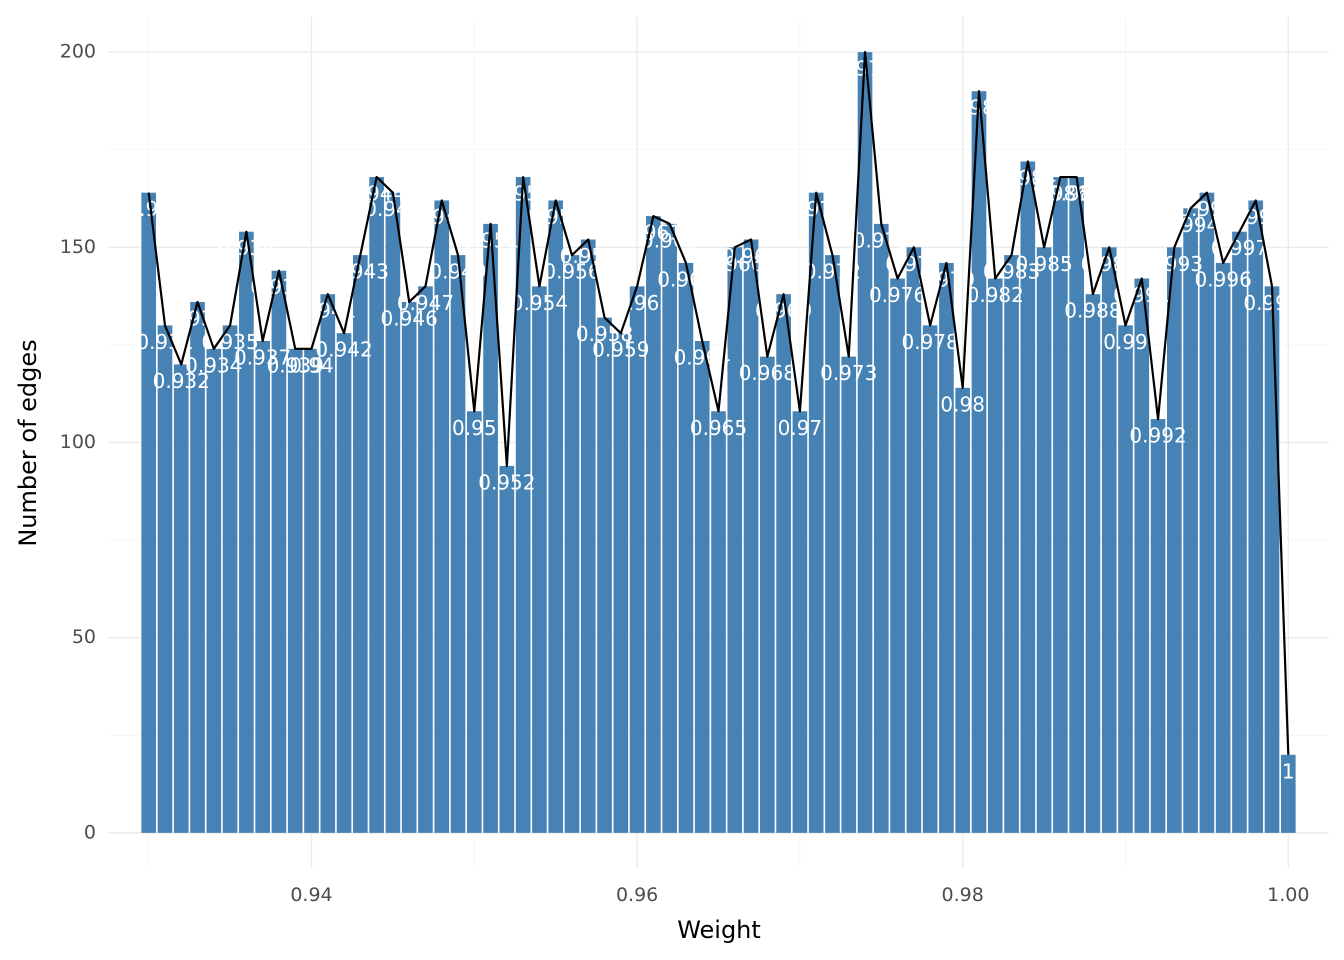  Describe the element at coordinates (197, 318) in the screenshot. I see `bar-label: 0.933` at that location.